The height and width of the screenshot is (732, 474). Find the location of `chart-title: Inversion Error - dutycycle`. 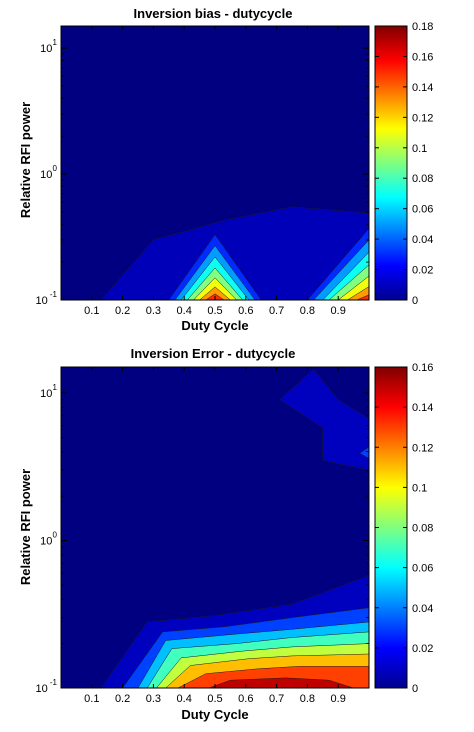

chart-title: Inversion Error - dutycycle is located at coordinates (213, 353).